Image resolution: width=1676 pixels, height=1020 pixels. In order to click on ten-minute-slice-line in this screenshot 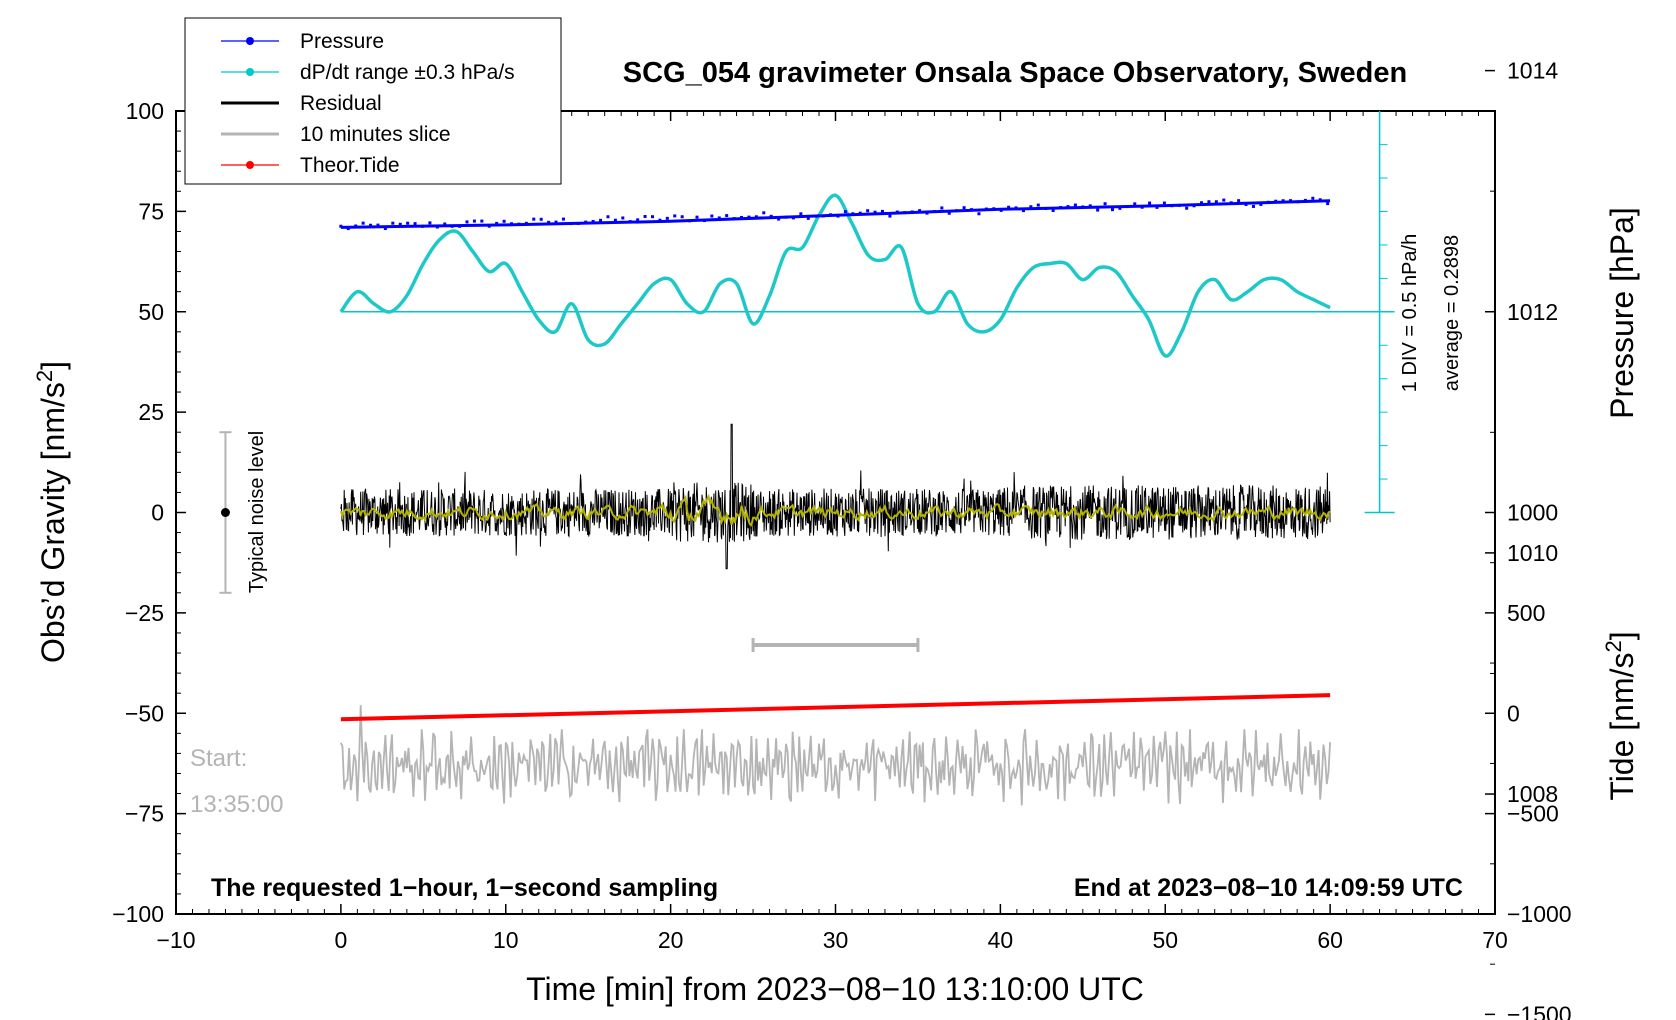, I will do `click(835, 755)`.